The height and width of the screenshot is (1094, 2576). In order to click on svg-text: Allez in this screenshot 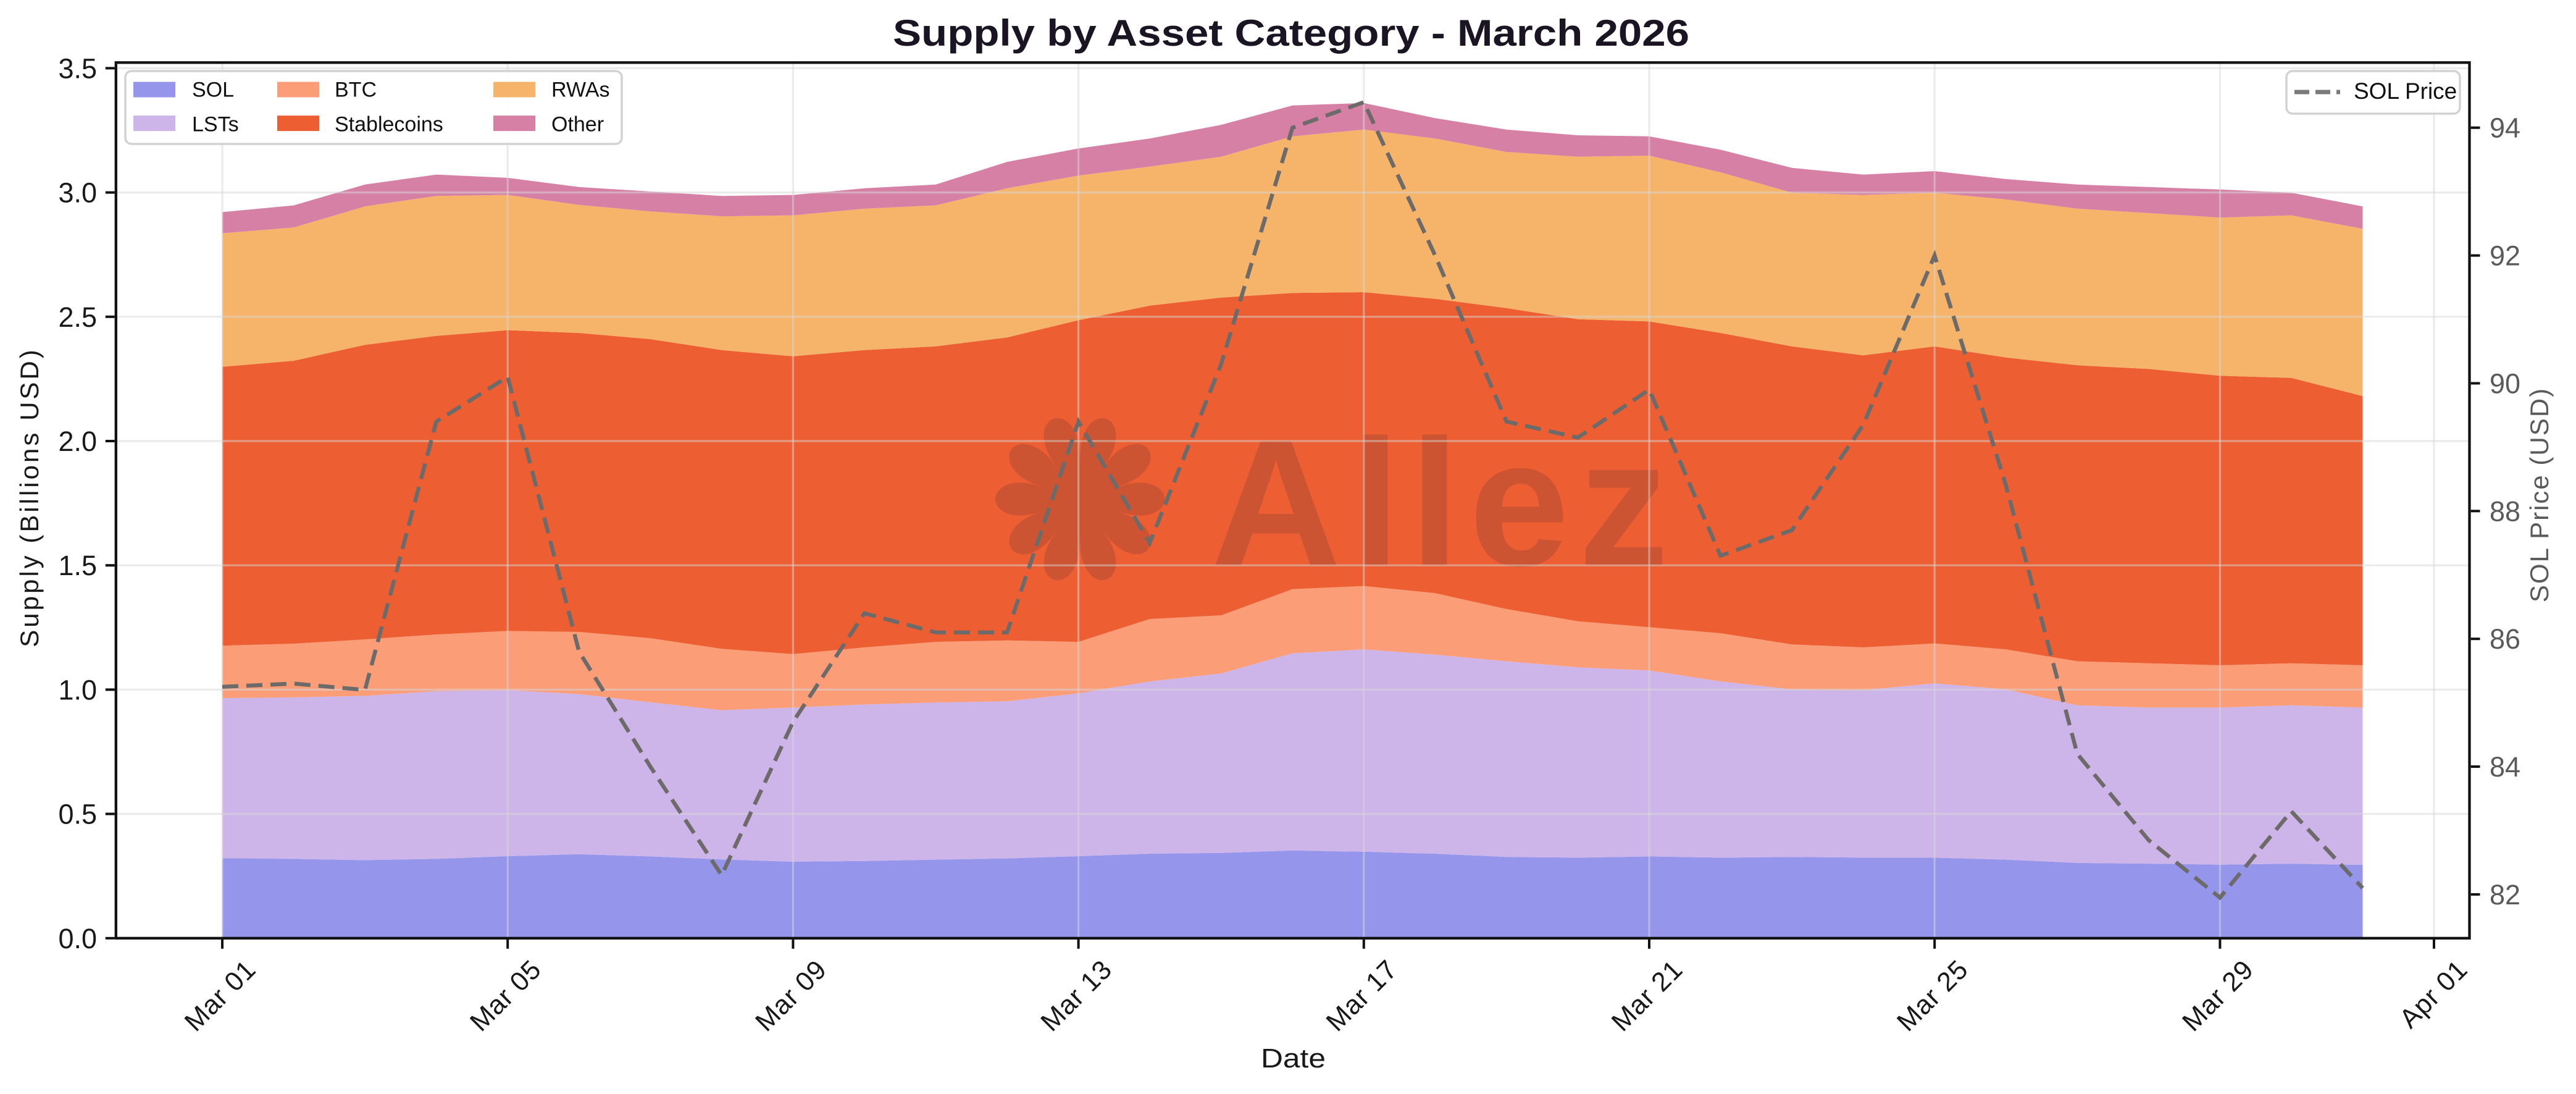, I will do `click(1445, 503)`.